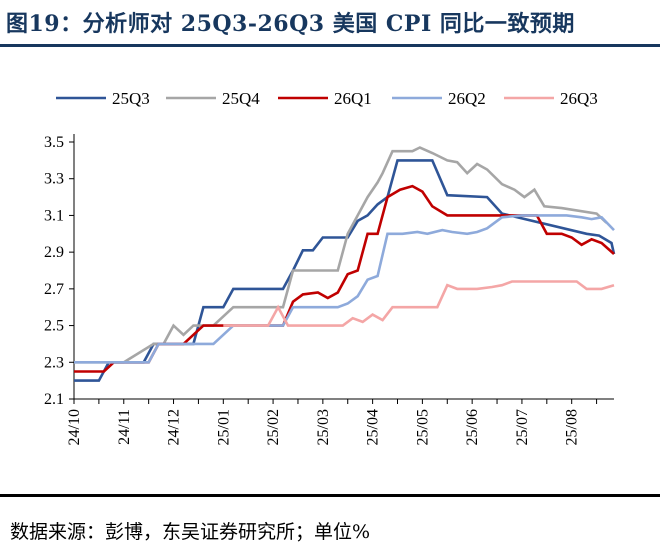 Image resolution: width=660 pixels, height=555 pixels. What do you see at coordinates (54, 362) in the screenshot?
I see `y-tick-label: 2.3` at bounding box center [54, 362].